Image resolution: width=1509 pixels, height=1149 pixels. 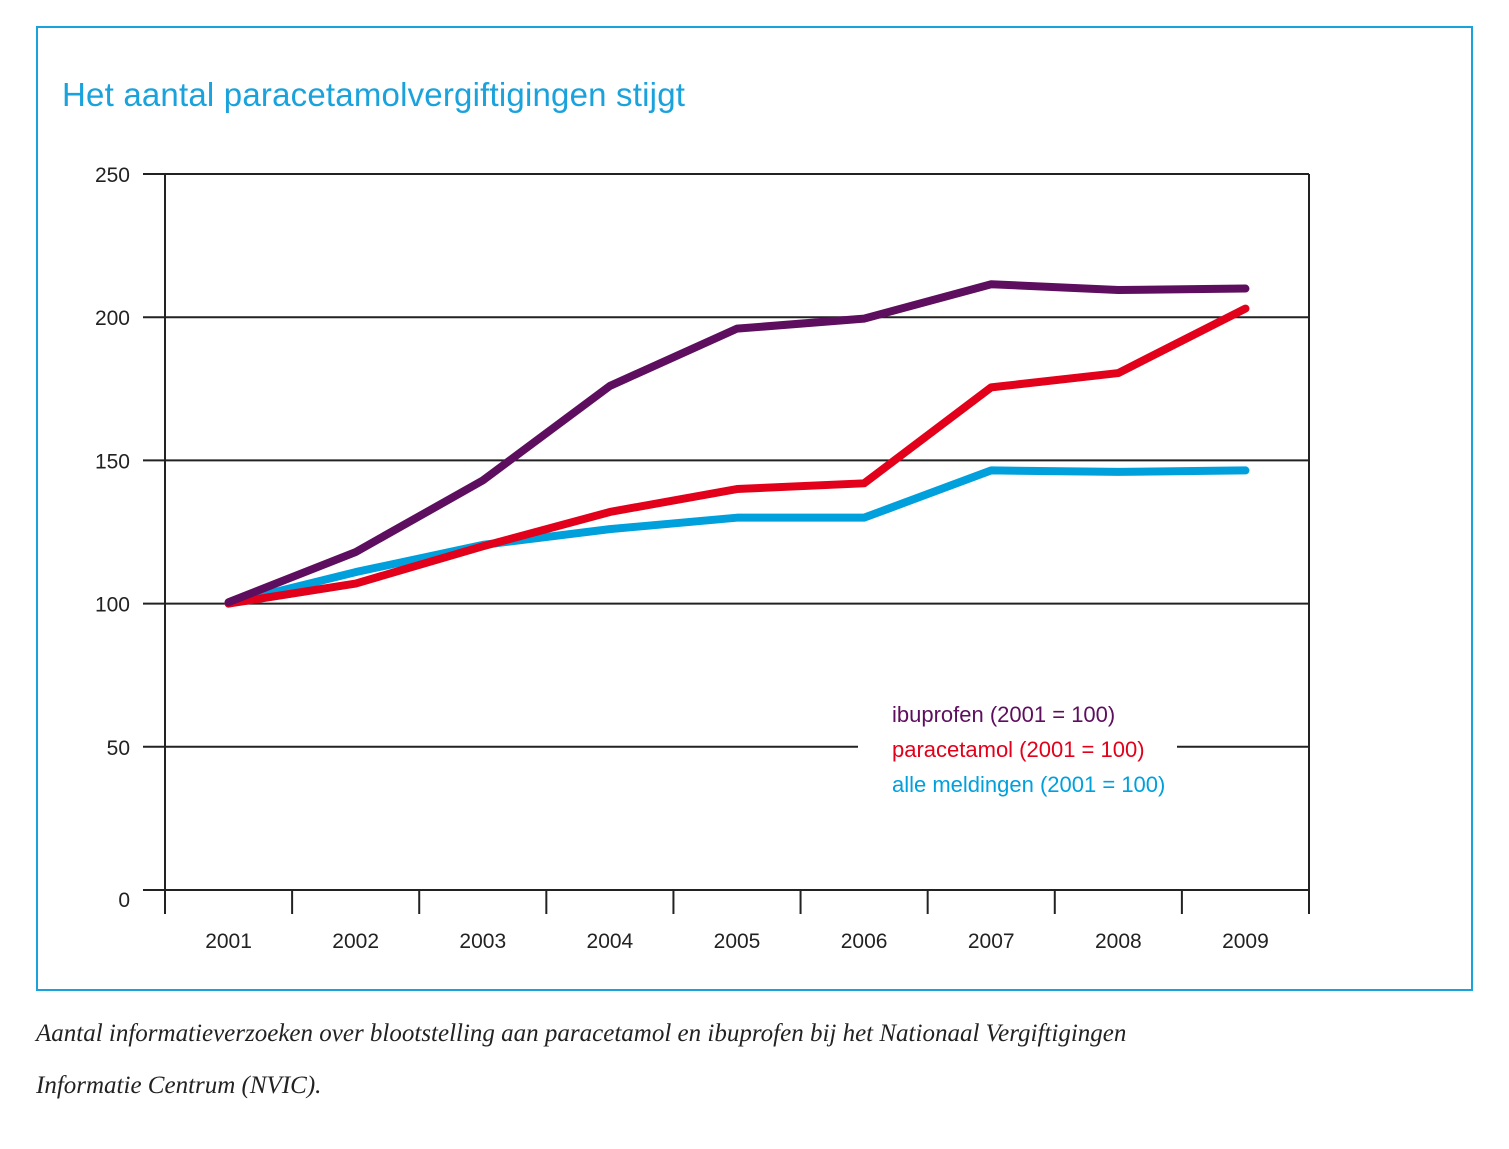 What do you see at coordinates (737, 537) in the screenshot?
I see `series-line-alle-meldingen` at bounding box center [737, 537].